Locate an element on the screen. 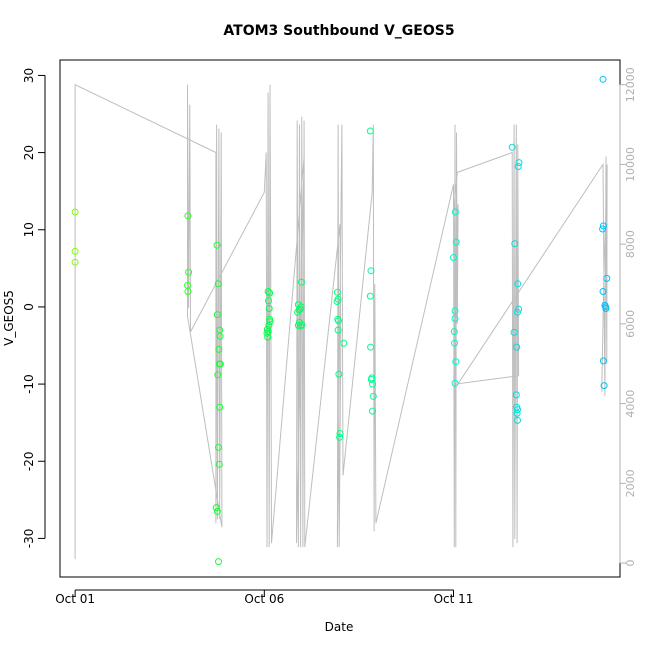 The height and width of the screenshot is (650, 650). y-axis-tick-label: 30 is located at coordinates (29, 75).